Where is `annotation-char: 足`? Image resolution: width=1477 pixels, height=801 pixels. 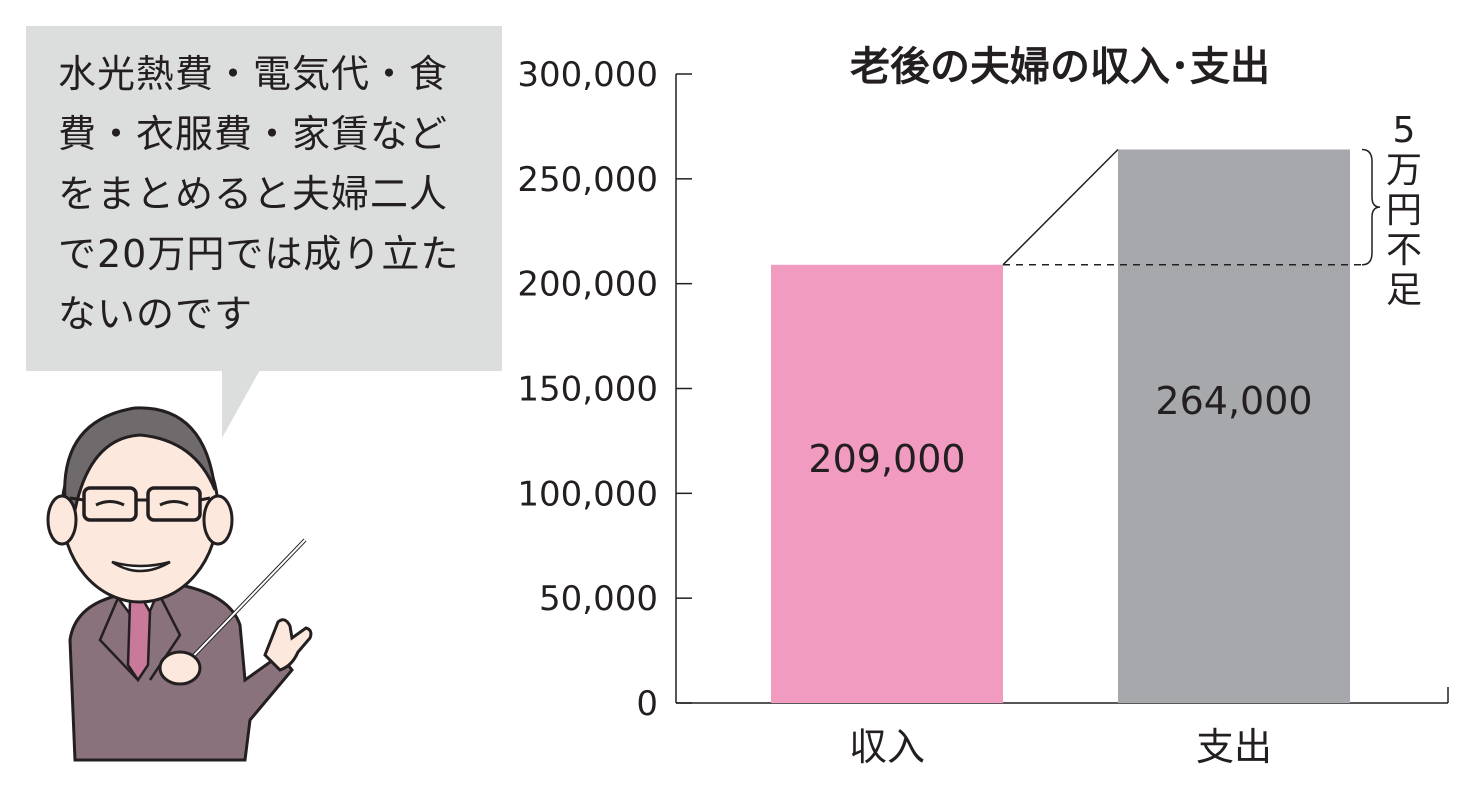
annotation-char: 足 is located at coordinates (1404, 290).